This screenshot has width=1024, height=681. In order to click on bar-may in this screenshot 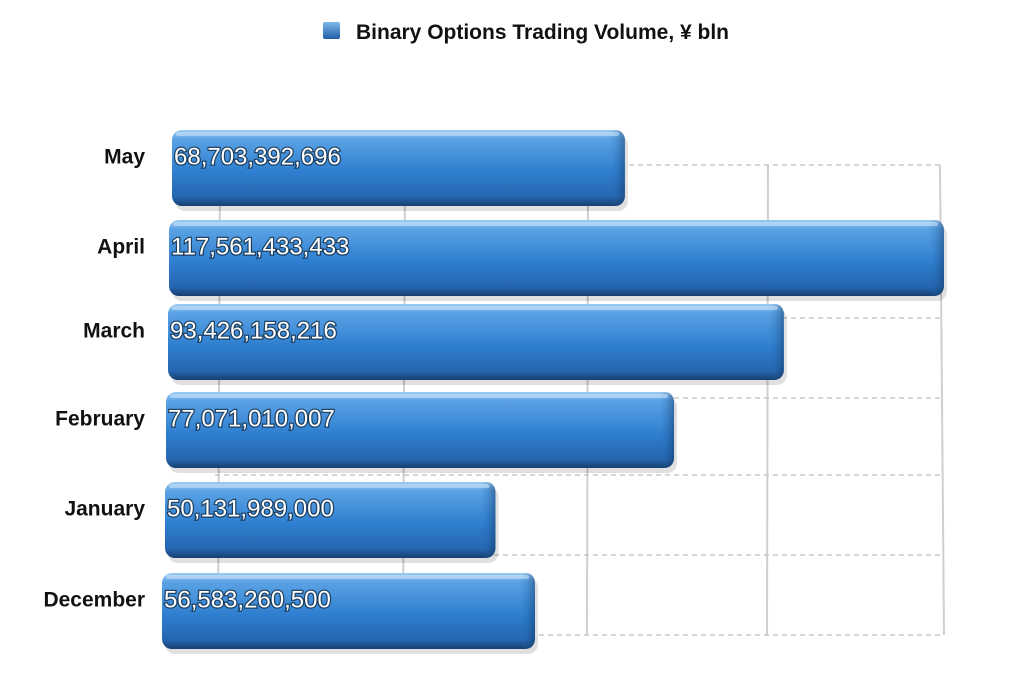, I will do `click(400, 170)`.